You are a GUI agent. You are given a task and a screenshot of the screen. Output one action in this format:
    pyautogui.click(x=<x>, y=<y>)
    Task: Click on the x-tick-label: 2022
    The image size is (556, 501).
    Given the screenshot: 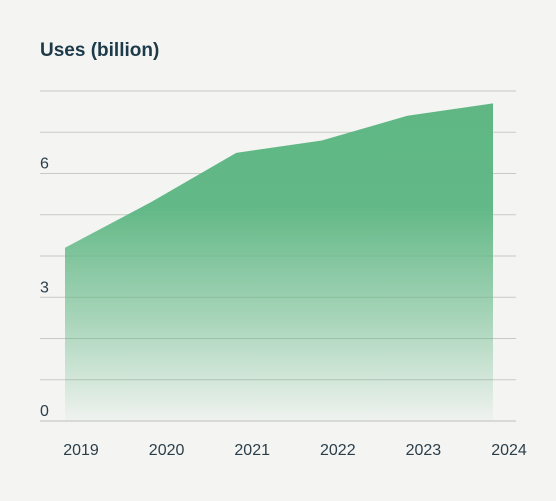 What is the action you would take?
    pyautogui.click(x=338, y=450)
    